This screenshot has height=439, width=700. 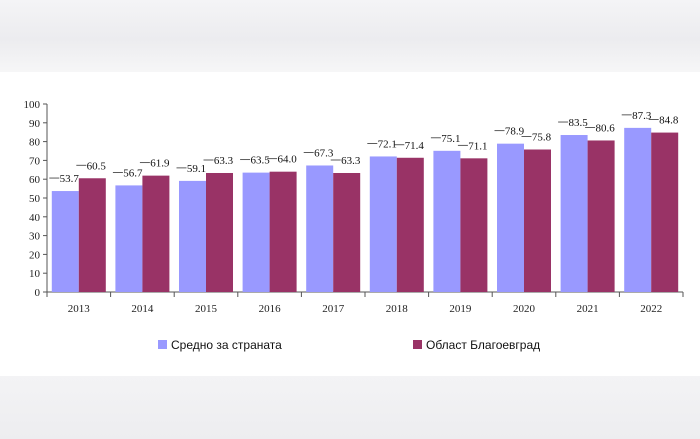 What do you see at coordinates (35, 274) in the screenshot?
I see `y-tick-label: 10` at bounding box center [35, 274].